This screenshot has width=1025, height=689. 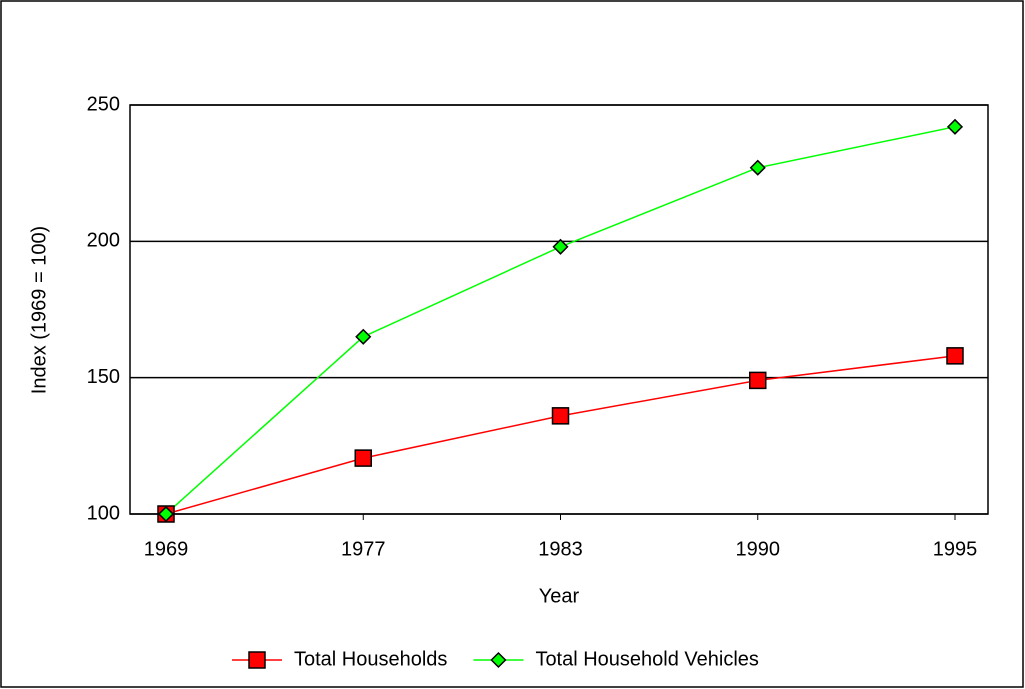 What do you see at coordinates (955, 549) in the screenshot?
I see `x-tick-label: 1995` at bounding box center [955, 549].